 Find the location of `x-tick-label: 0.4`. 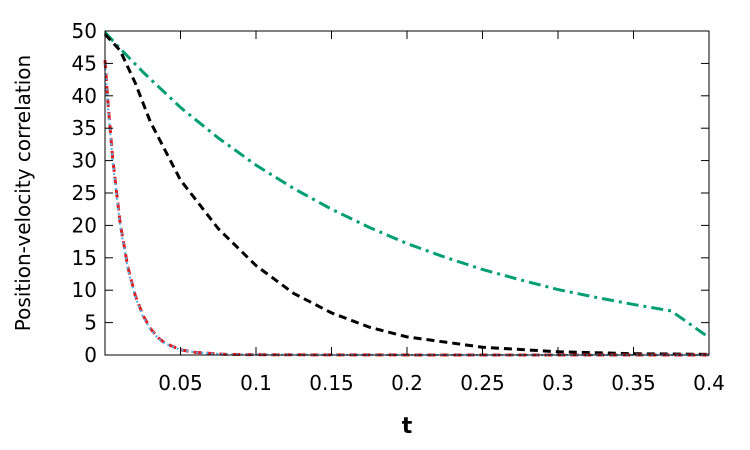

x-tick-label: 0.4 is located at coordinates (709, 383).